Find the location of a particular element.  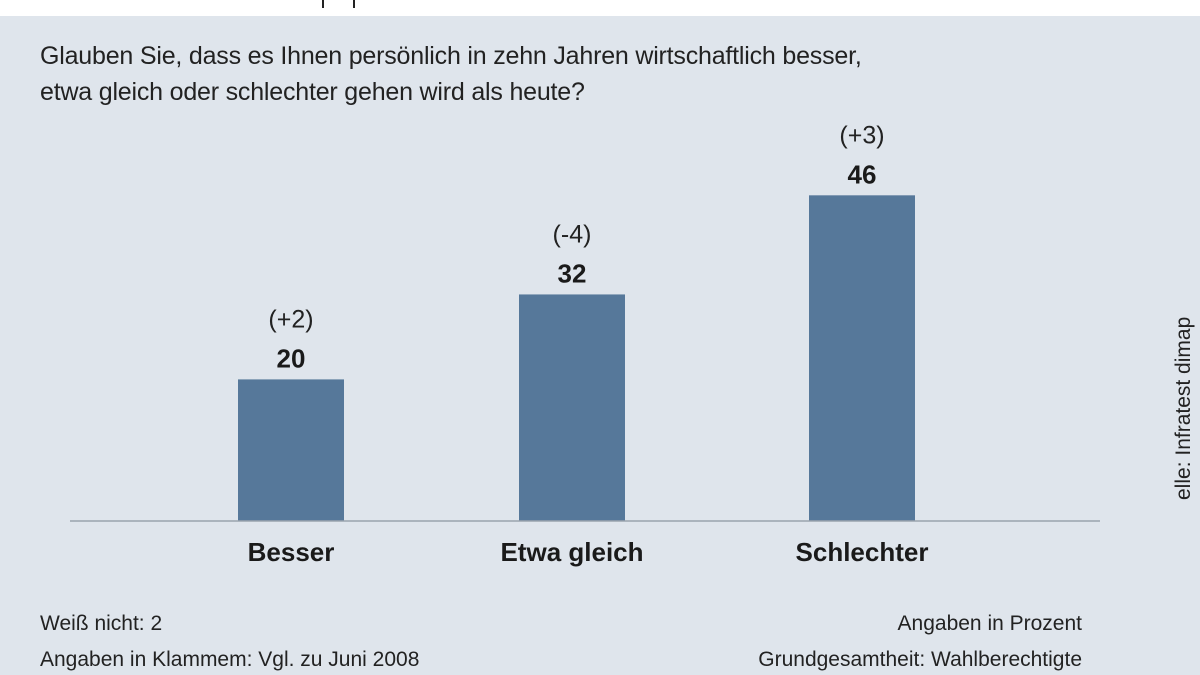

category-label: Besser is located at coordinates (291, 552).